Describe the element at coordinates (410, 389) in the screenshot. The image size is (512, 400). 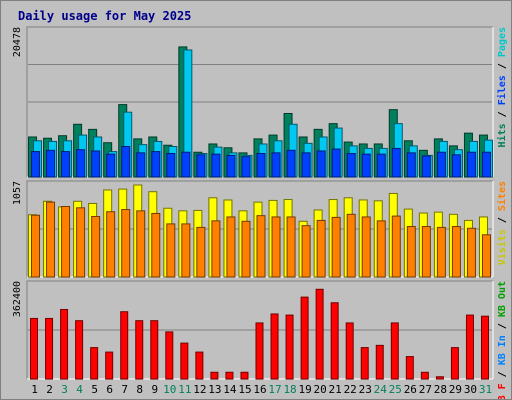
I see `x-label-day-26: 26` at that location.